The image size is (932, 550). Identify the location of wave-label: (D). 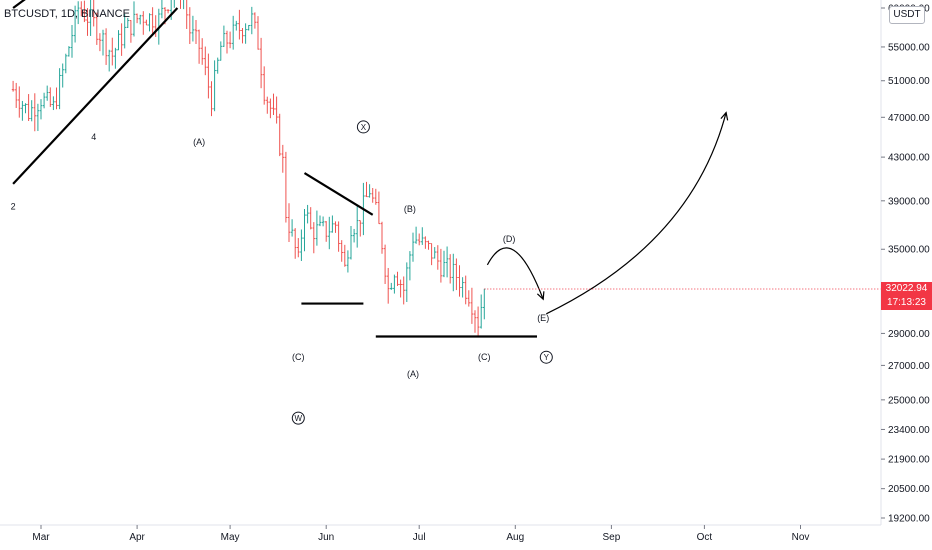
(509, 239).